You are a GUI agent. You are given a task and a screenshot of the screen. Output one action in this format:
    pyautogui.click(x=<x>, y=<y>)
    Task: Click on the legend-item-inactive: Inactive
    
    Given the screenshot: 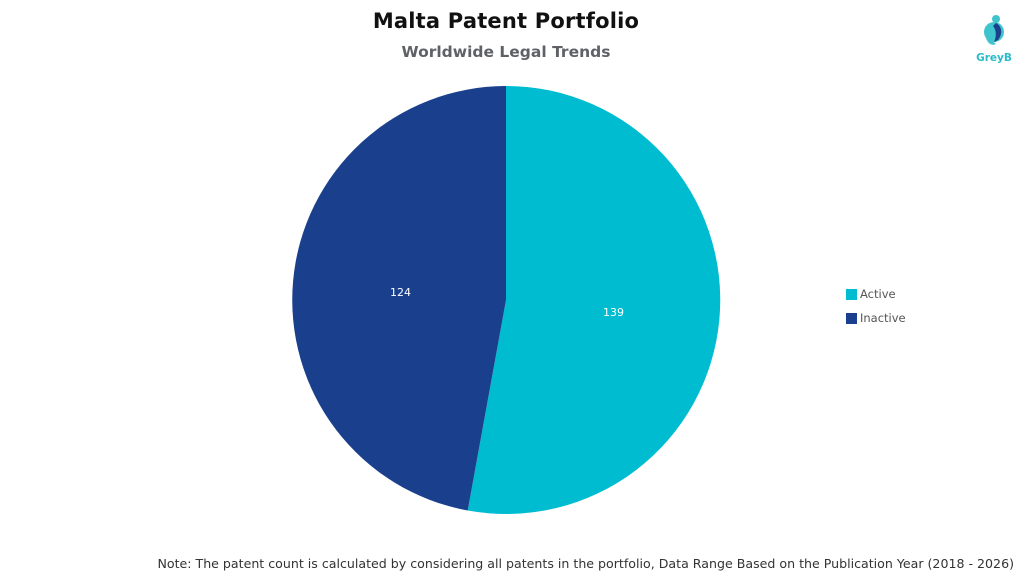 What is the action you would take?
    pyautogui.click(x=876, y=318)
    